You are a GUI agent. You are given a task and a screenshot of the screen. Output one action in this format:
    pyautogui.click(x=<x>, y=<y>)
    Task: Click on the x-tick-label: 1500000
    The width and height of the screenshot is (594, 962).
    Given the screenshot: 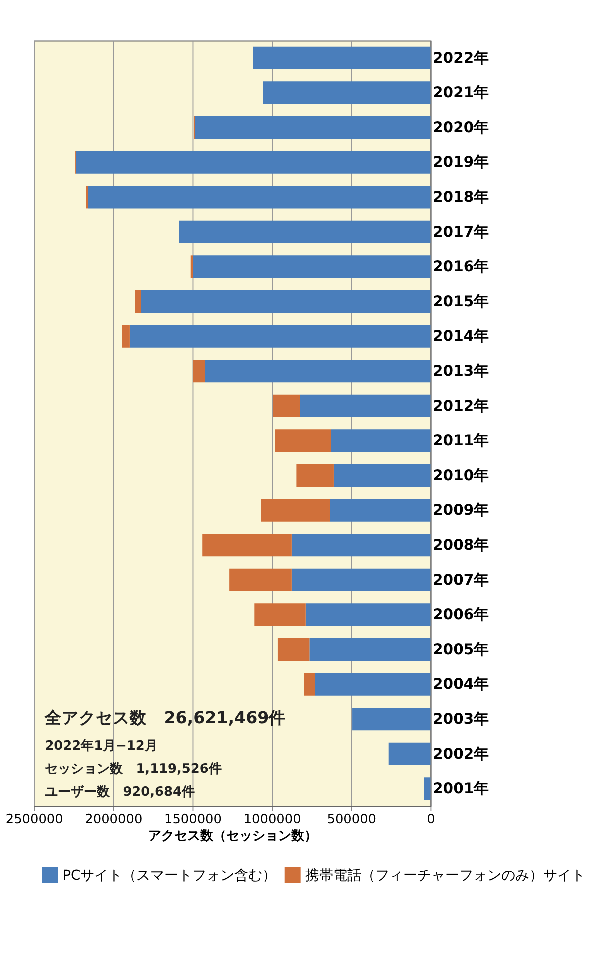 What is the action you would take?
    pyautogui.click(x=193, y=820)
    